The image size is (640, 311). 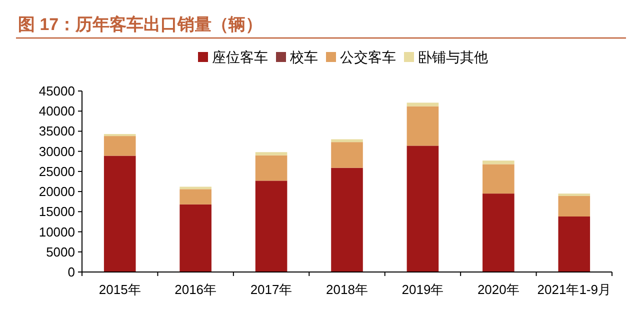 I want to click on x-tick-label: 2020年, so click(x=498, y=289).